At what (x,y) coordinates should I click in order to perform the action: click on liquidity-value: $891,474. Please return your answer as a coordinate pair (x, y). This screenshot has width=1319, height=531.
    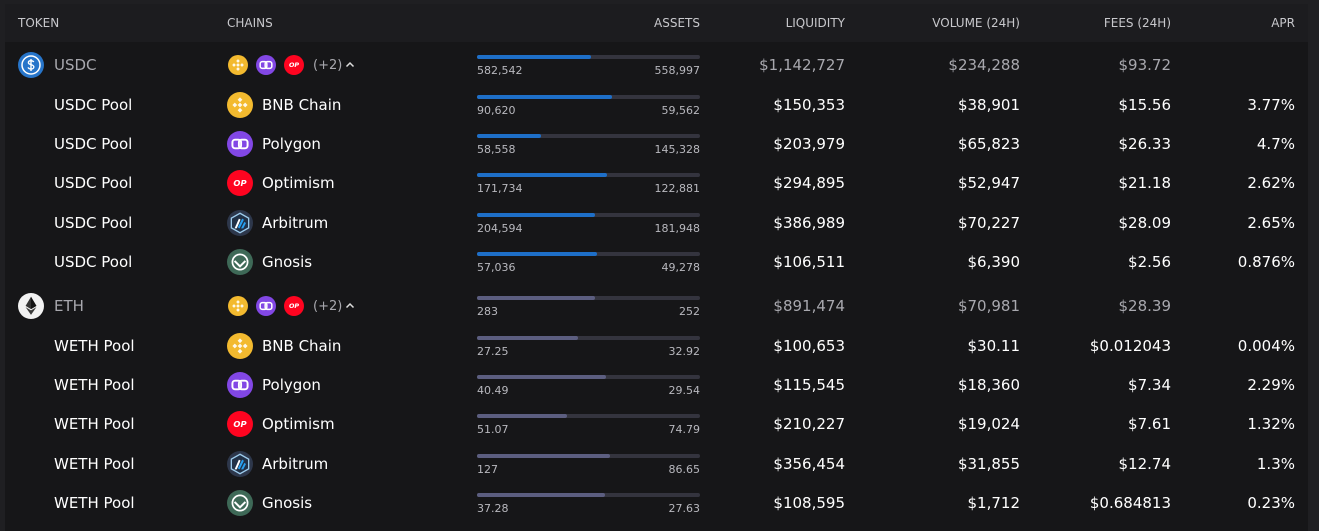
    Looking at the image, I should click on (809, 306).